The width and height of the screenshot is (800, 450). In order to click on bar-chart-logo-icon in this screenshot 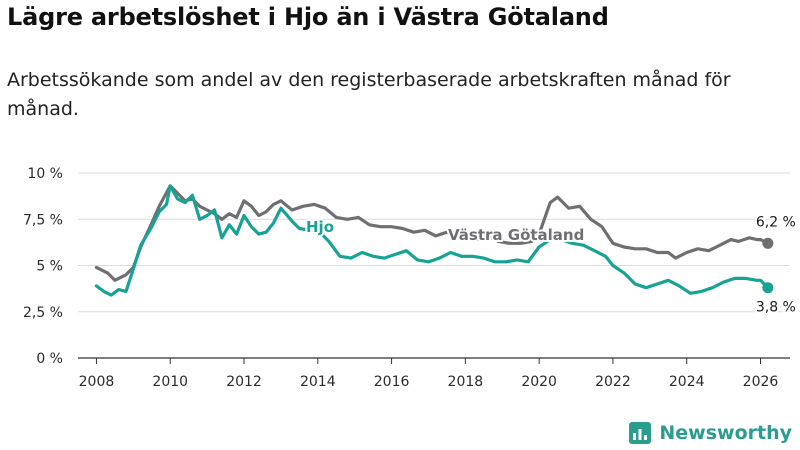, I will do `click(640, 433)`.